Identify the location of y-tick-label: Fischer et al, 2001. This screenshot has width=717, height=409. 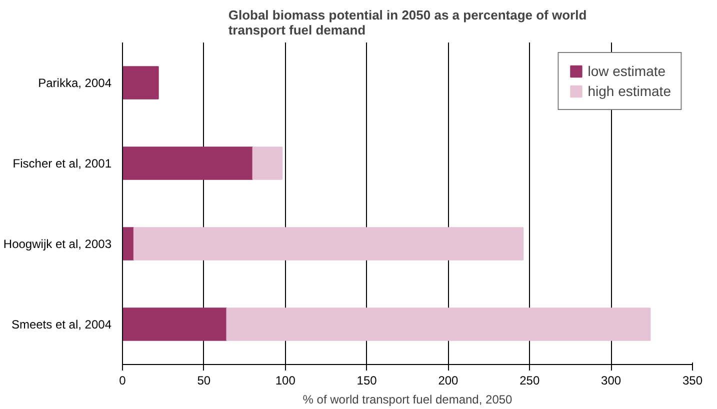
(62, 163).